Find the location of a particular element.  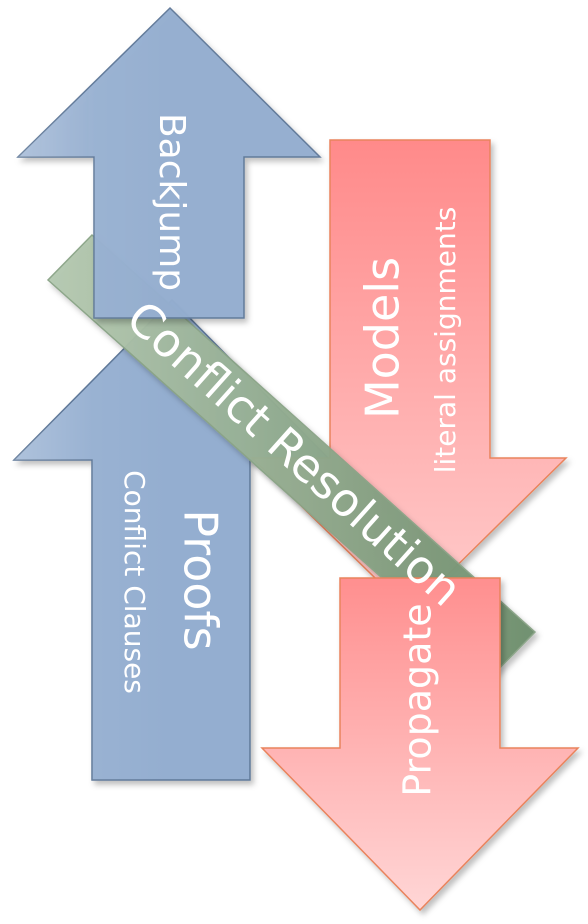

propagate-title: Propagate is located at coordinates (418, 699).